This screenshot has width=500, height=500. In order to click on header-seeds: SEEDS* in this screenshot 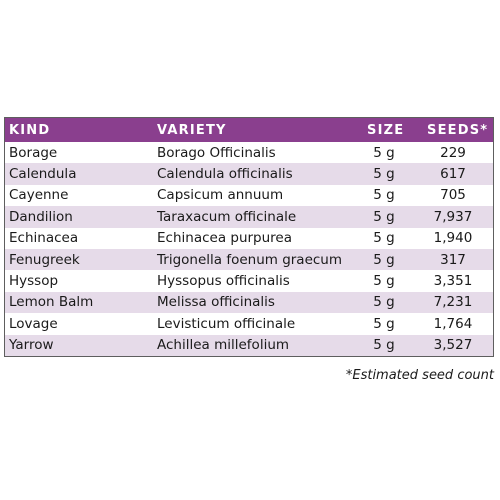, I will do `click(458, 130)`.